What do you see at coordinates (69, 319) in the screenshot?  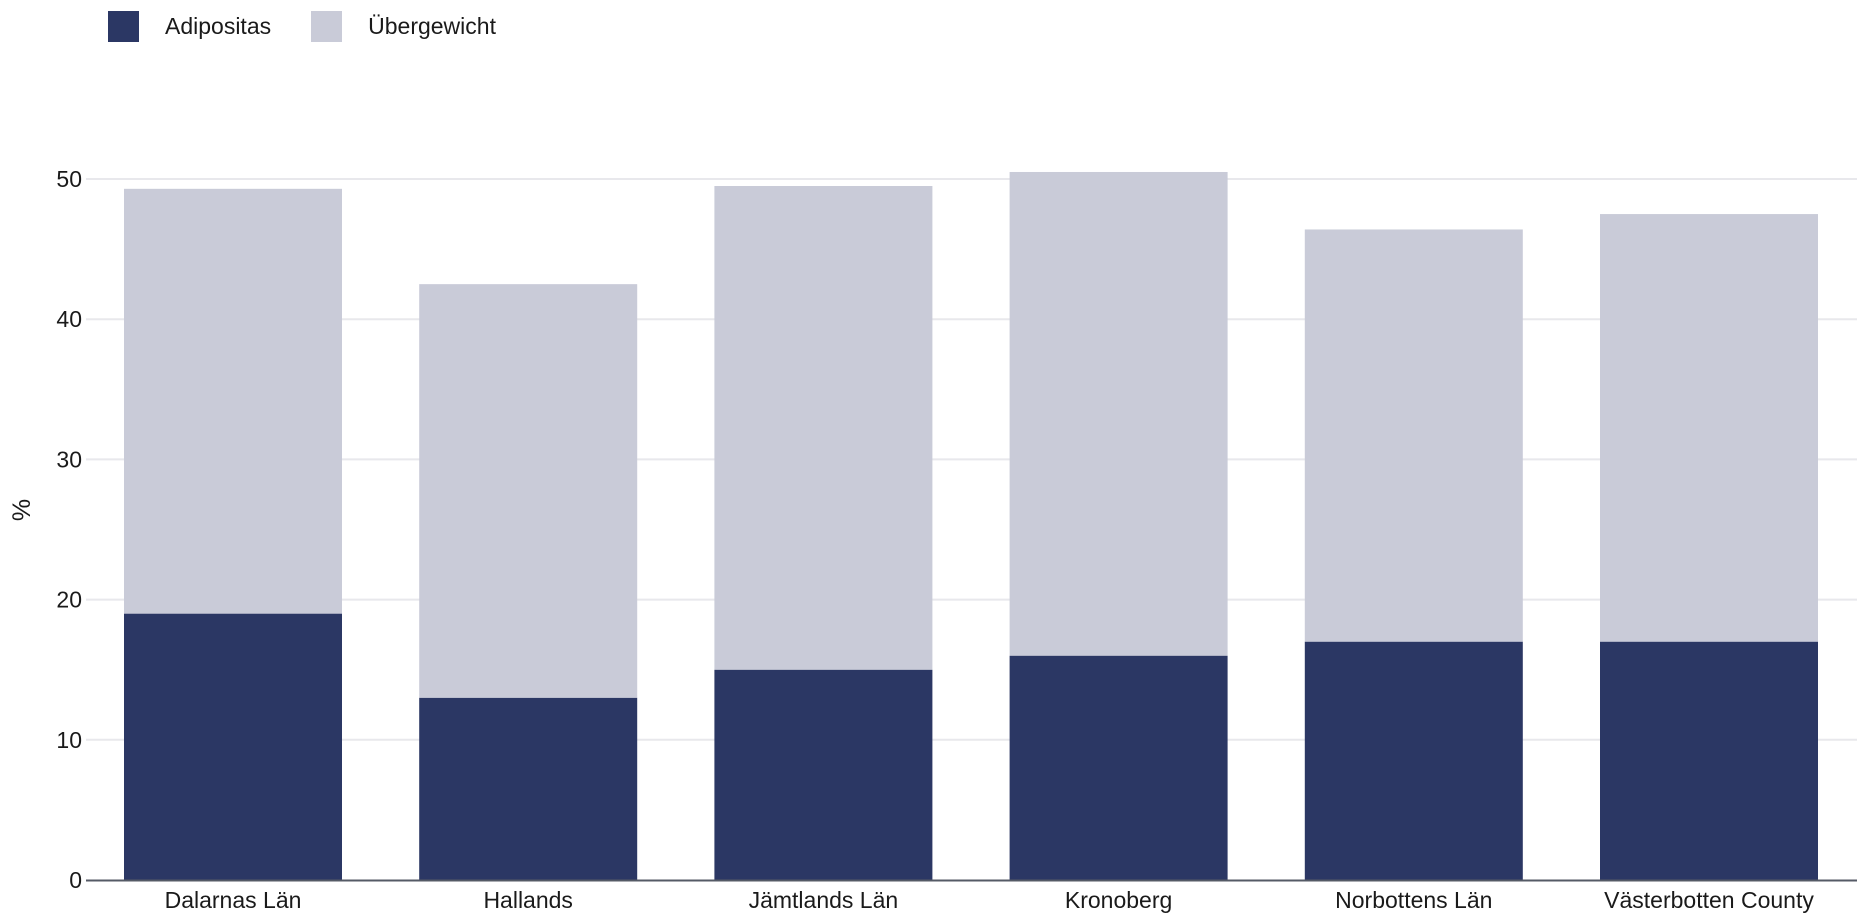 I see `y-tick-label: 40` at bounding box center [69, 319].